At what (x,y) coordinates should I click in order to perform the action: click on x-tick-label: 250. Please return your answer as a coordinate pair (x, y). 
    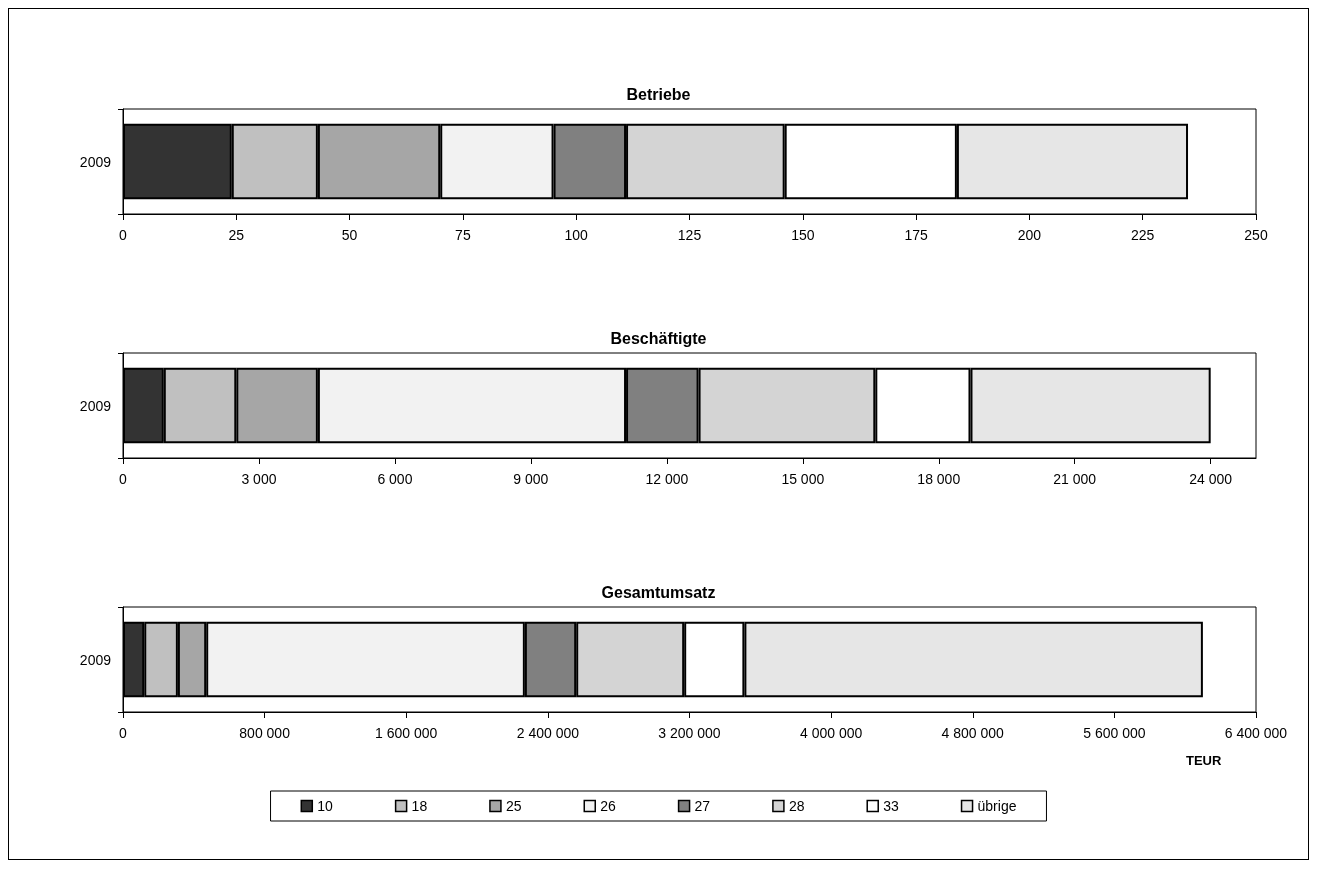
    Looking at the image, I should click on (1256, 235).